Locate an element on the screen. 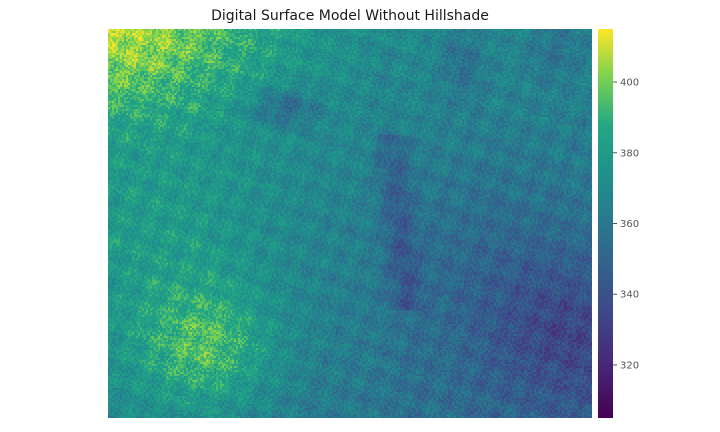  colorbar-tick-label: 400 is located at coordinates (629, 83).